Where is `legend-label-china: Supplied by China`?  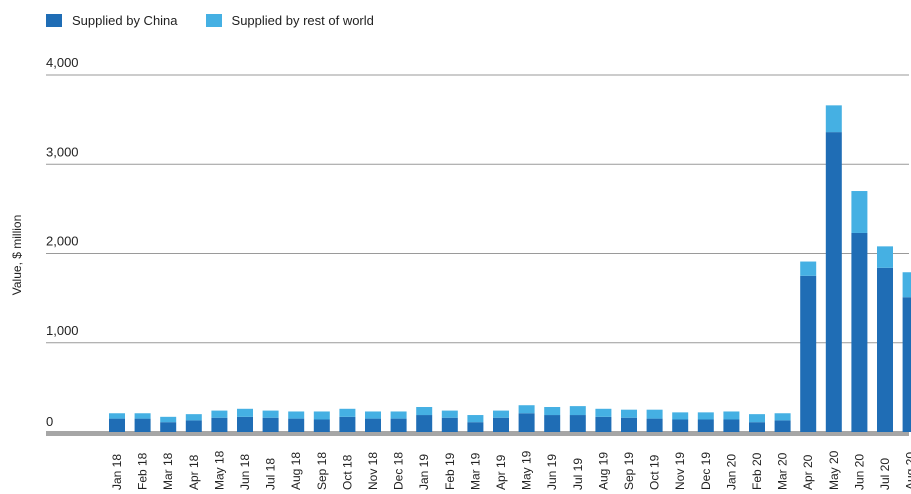
legend-label-china: Supplied by China is located at coordinates (125, 20).